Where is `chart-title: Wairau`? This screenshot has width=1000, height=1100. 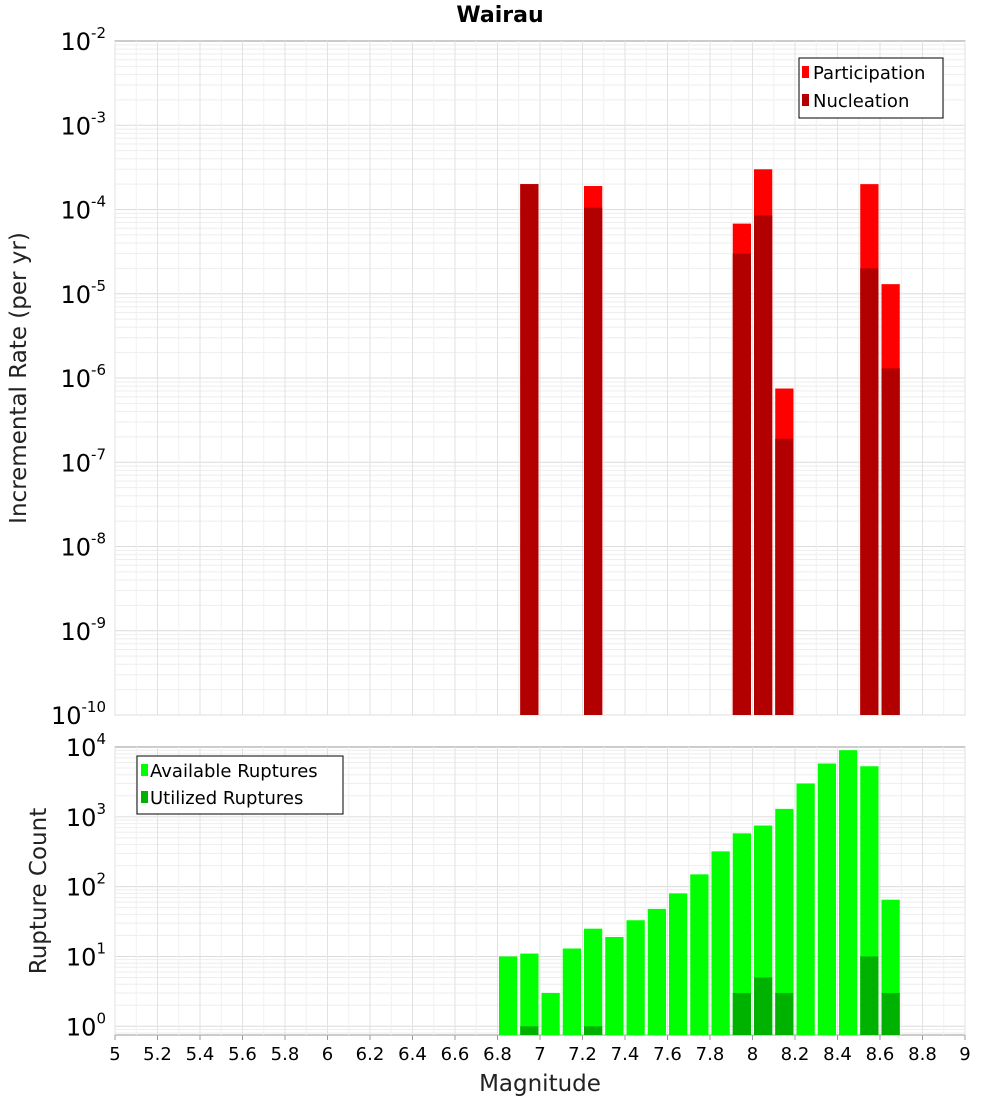 chart-title: Wairau is located at coordinates (499, 15).